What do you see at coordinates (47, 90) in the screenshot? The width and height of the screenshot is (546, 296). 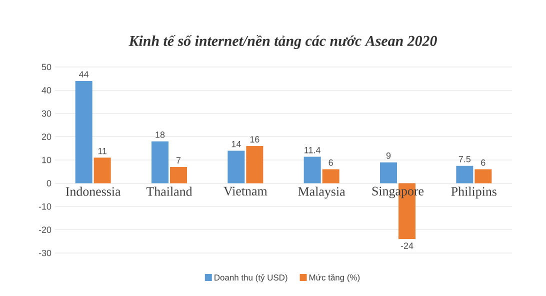 I see `y-tick-label: 40` at bounding box center [47, 90].